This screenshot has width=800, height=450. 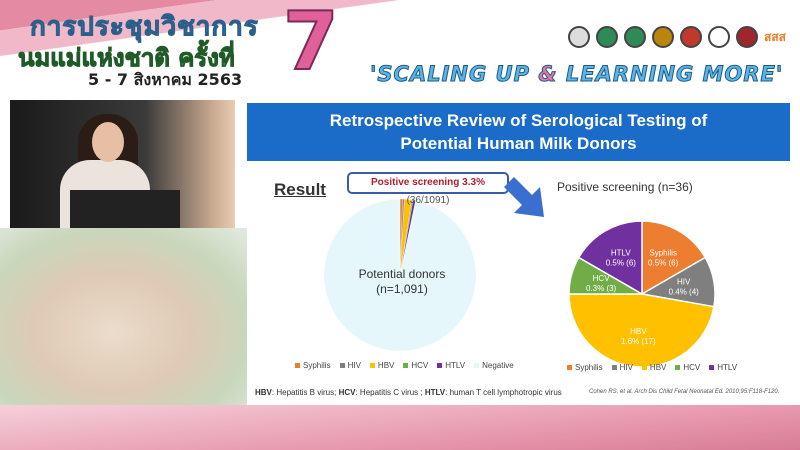 What do you see at coordinates (428, 200) in the screenshot?
I see `callout-rest: (36/1091)` at bounding box center [428, 200].